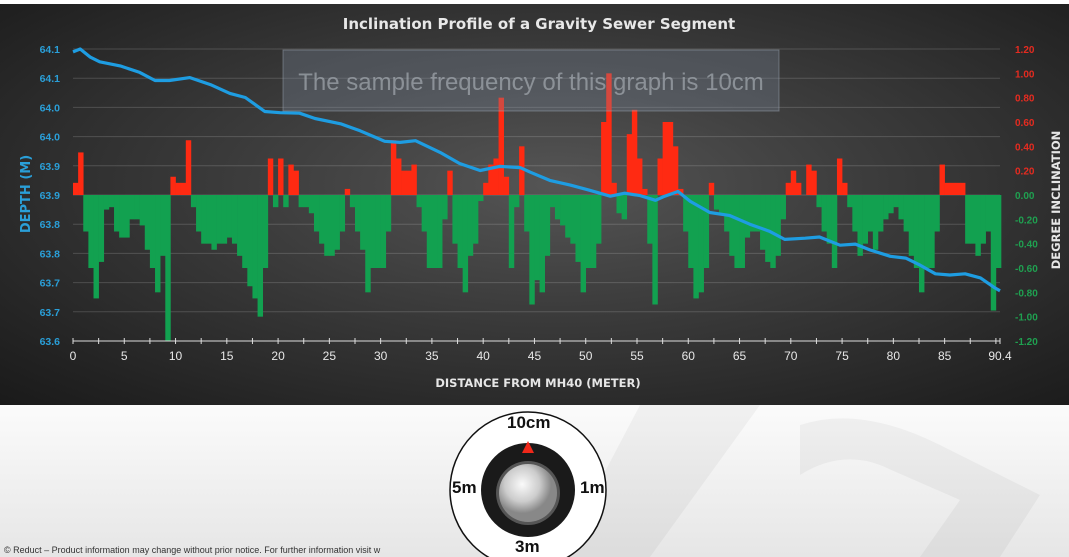 The width and height of the screenshot is (1069, 557). What do you see at coordinates (637, 356) in the screenshot?
I see `x-tick-label: 55` at bounding box center [637, 356].